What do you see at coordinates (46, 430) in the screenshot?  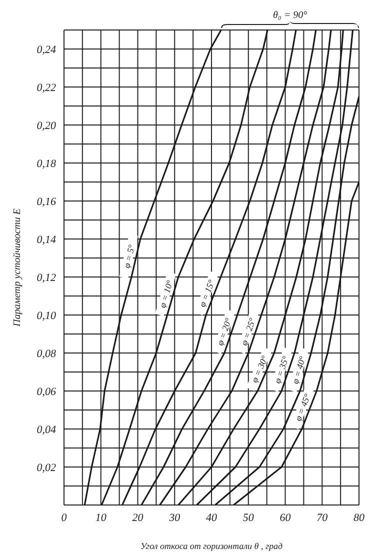 I see `y-tick-label: 0,04` at bounding box center [46, 430].